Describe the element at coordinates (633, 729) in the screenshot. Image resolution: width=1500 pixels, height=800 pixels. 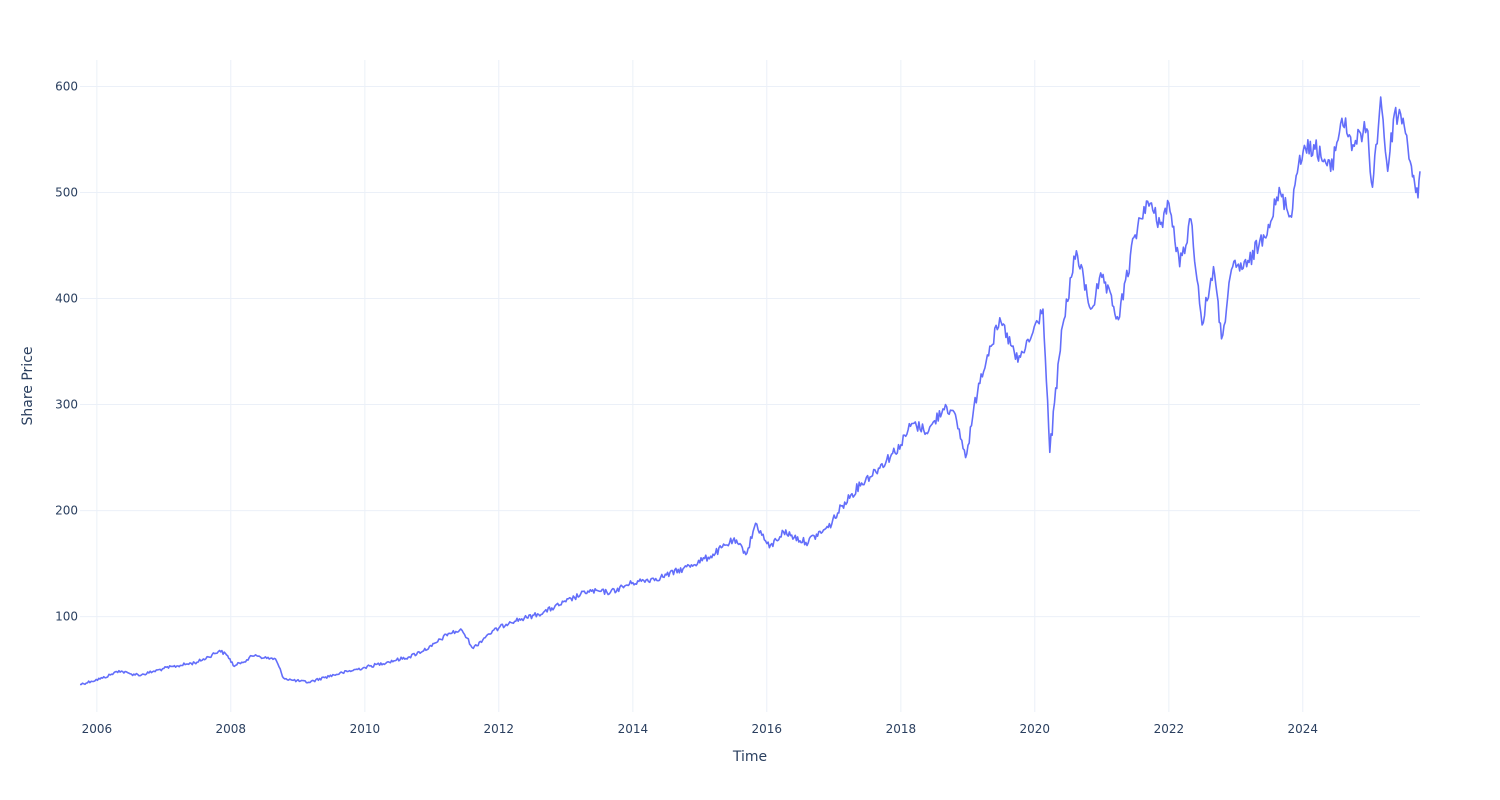
I see `x-tick-label: 2014` at that location.